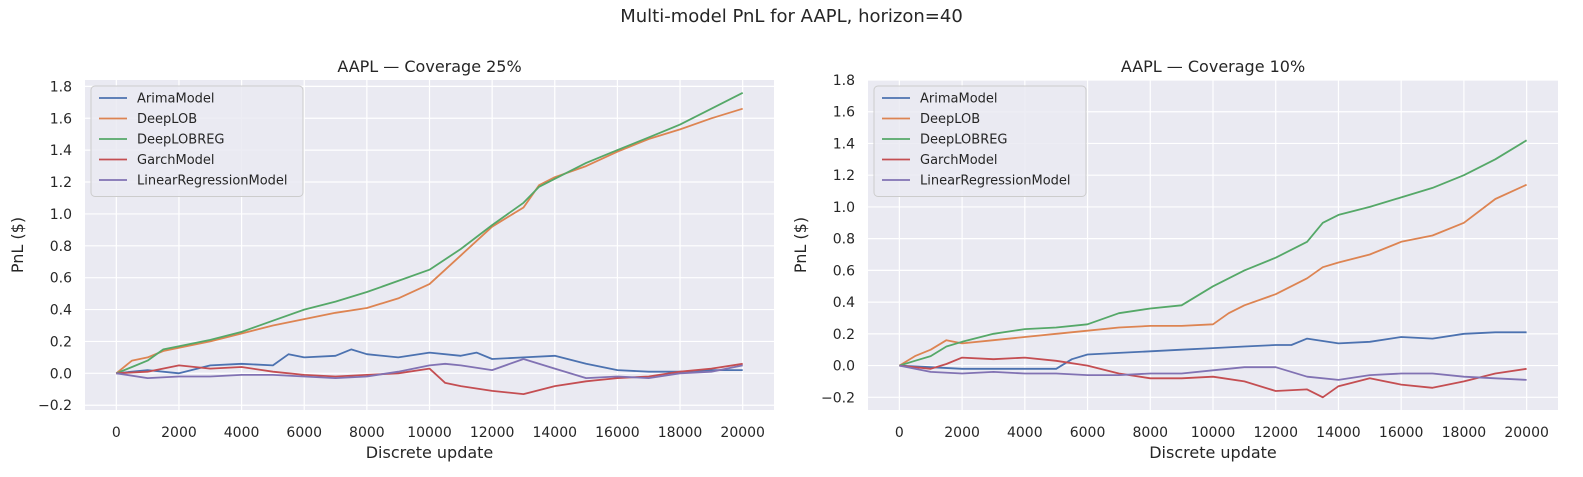 Image resolution: width=1583 pixels, height=477 pixels. What do you see at coordinates (791, 16) in the screenshot?
I see `figure-title: Multi-model PnL for AAPL, horizon=40` at bounding box center [791, 16].